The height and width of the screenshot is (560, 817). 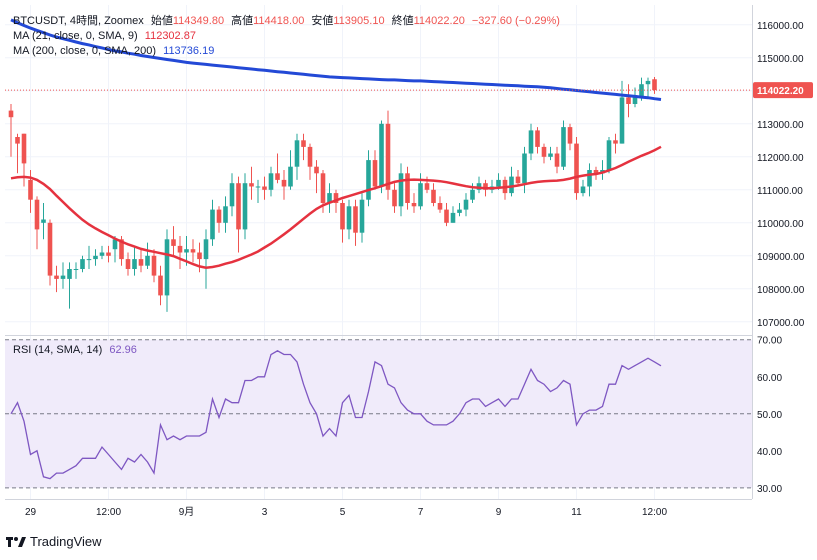 What do you see at coordinates (780, 26) in the screenshot?
I see `price-tick-label: 116000.00` at bounding box center [780, 26].